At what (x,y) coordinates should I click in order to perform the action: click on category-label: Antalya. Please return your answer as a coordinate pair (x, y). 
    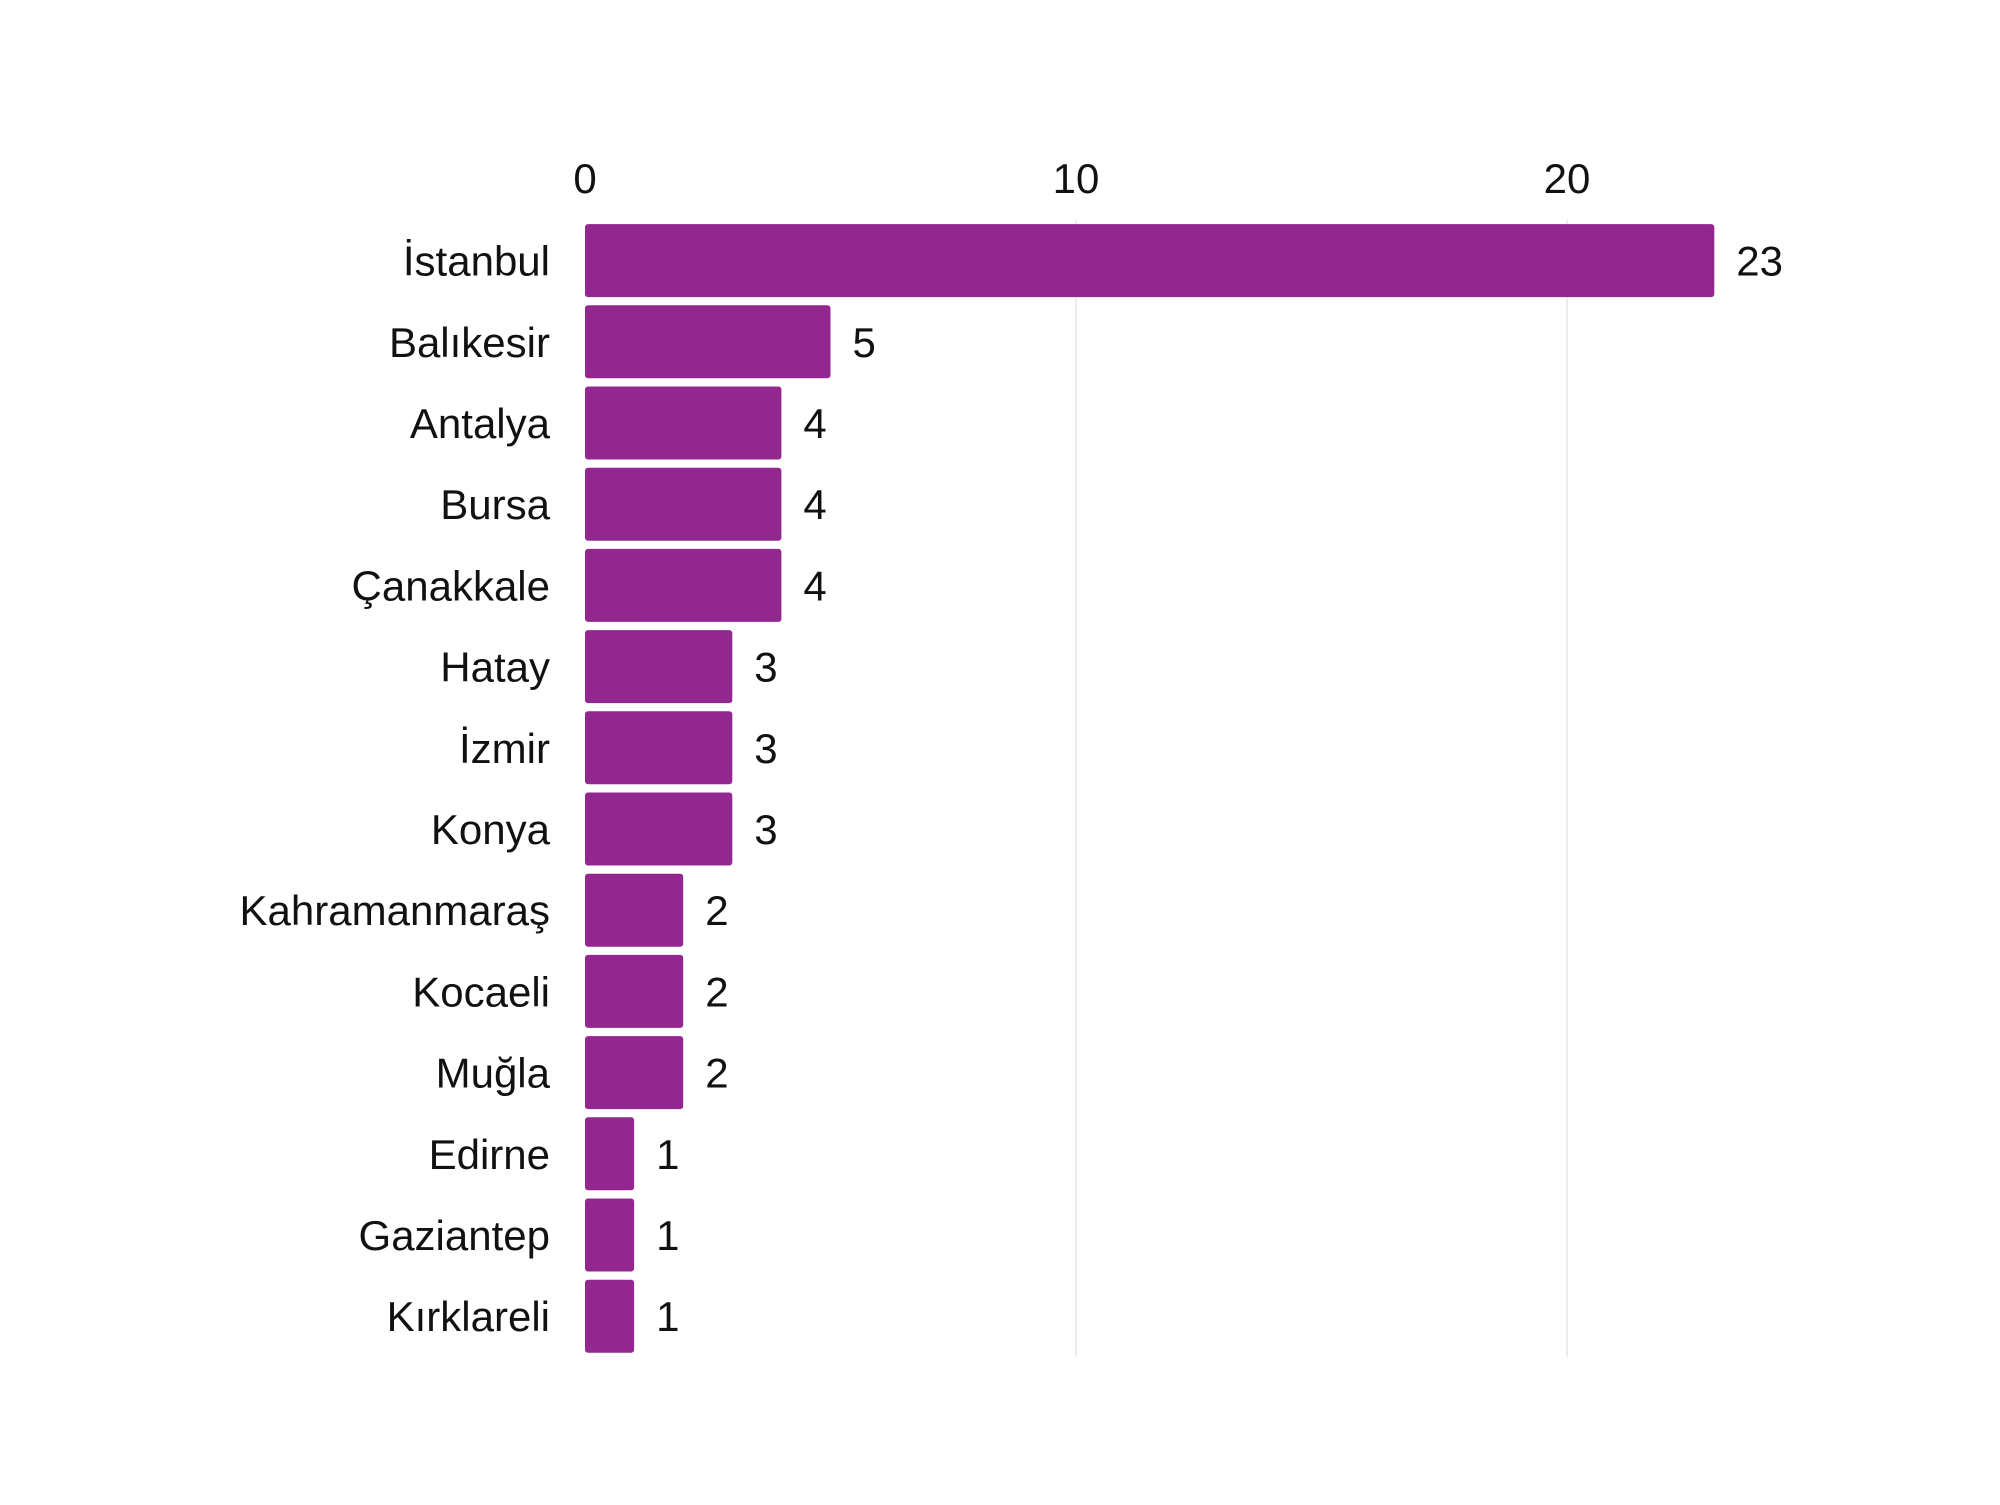
    Looking at the image, I should click on (480, 423).